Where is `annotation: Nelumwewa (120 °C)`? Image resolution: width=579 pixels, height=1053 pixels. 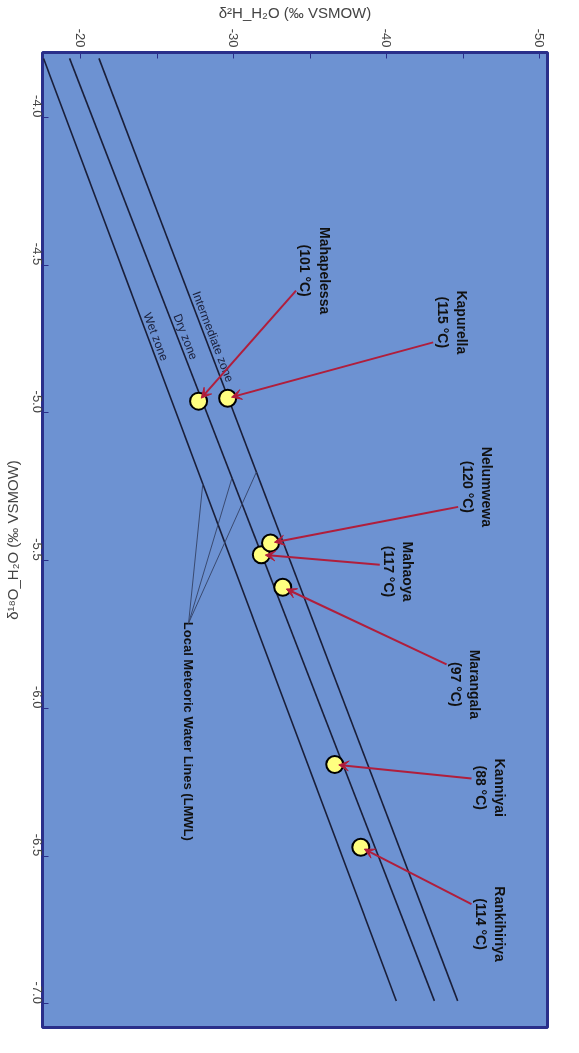 annotation: Nelumwewa (120 °C) is located at coordinates (477, 487).